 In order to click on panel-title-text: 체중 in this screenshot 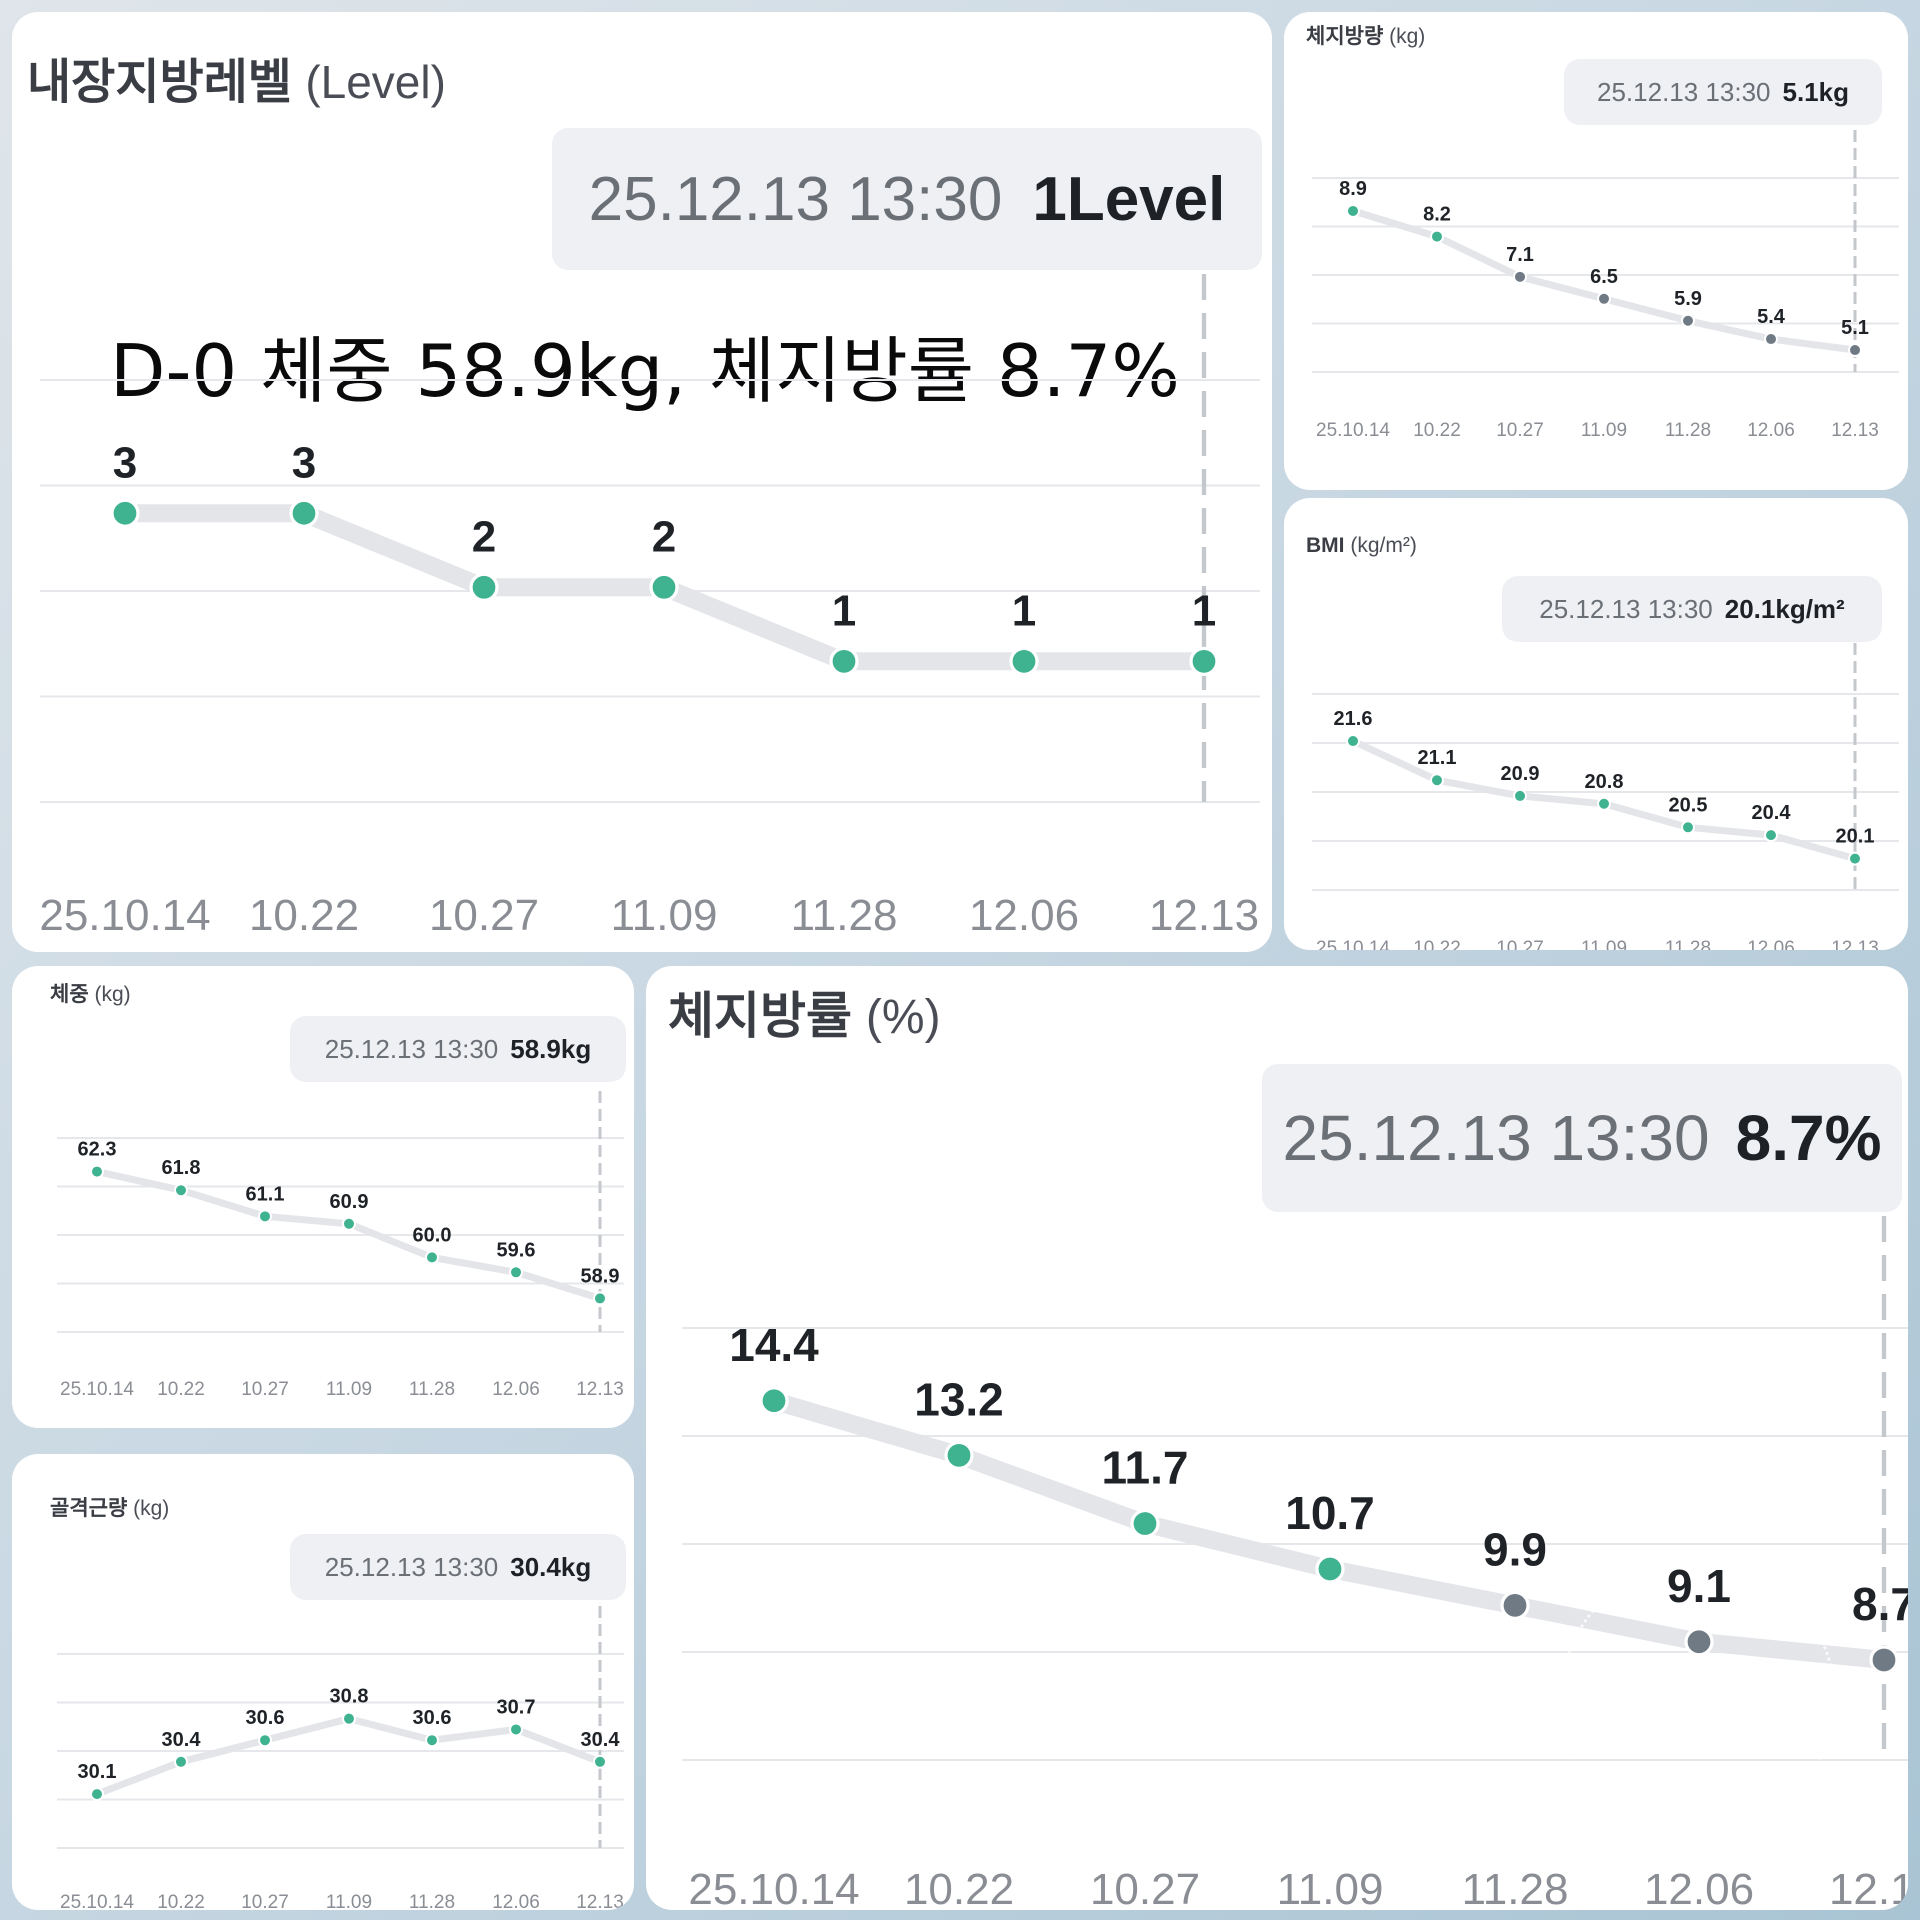, I will do `click(69, 994)`.